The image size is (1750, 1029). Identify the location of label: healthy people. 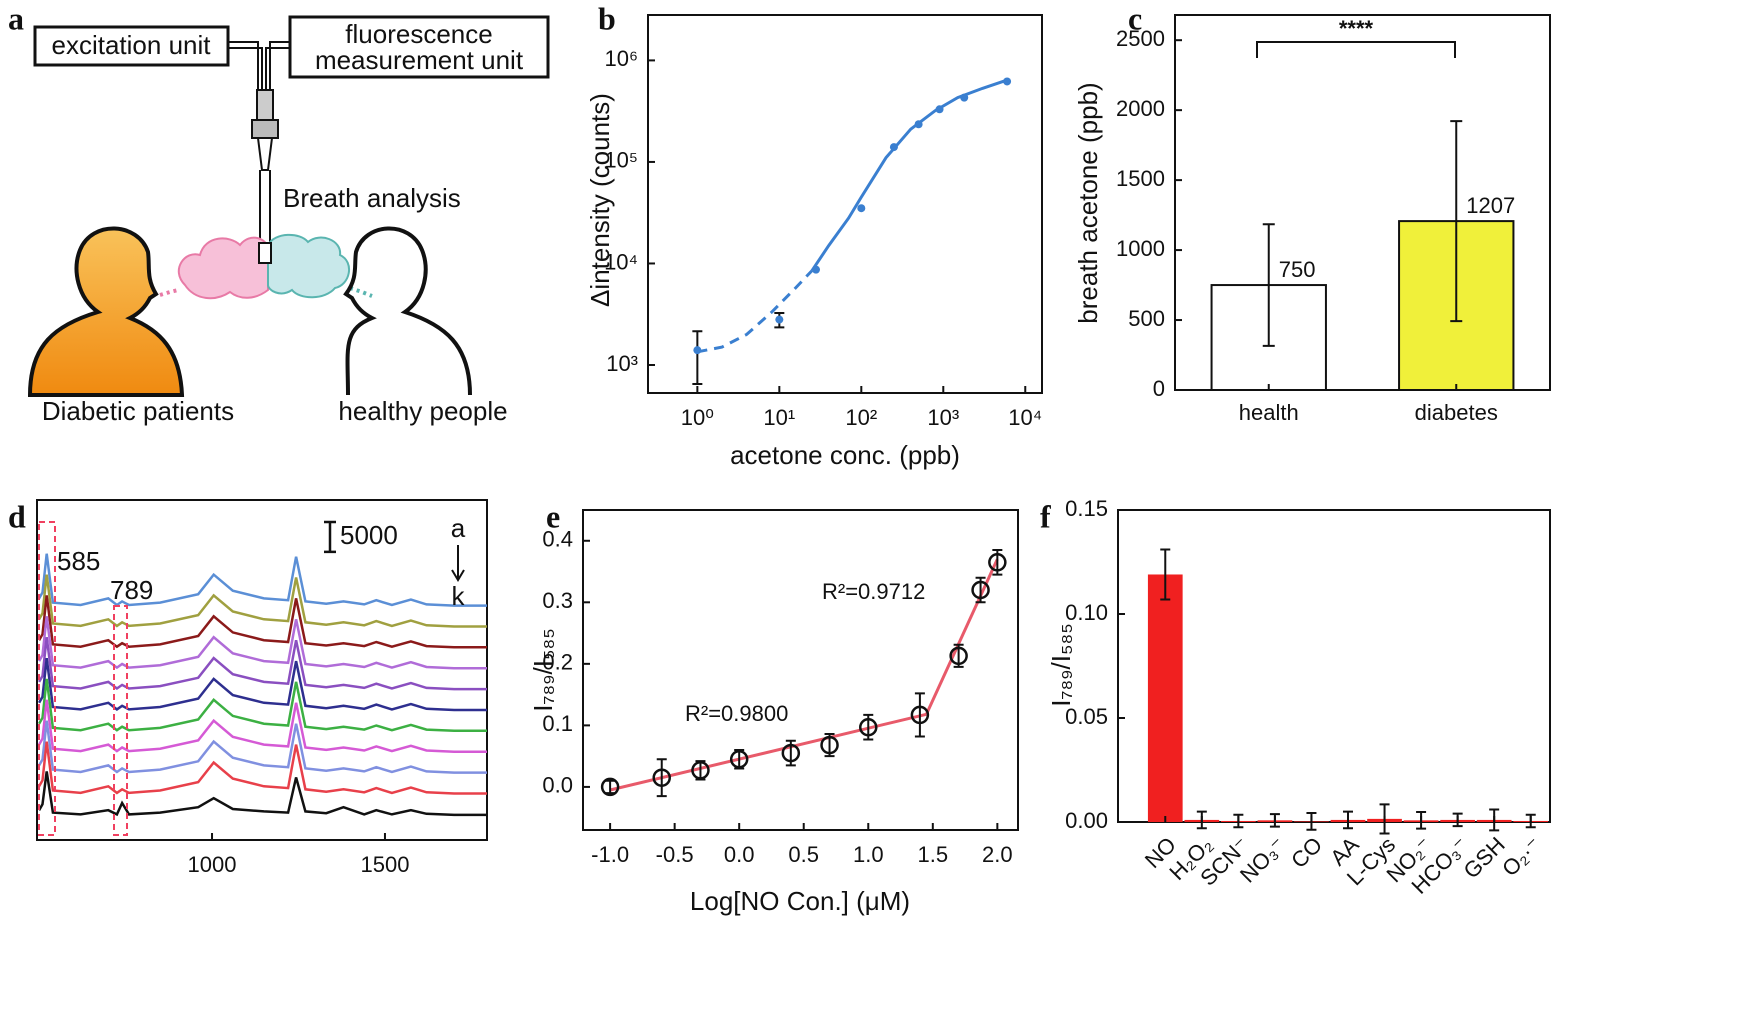
(422, 411).